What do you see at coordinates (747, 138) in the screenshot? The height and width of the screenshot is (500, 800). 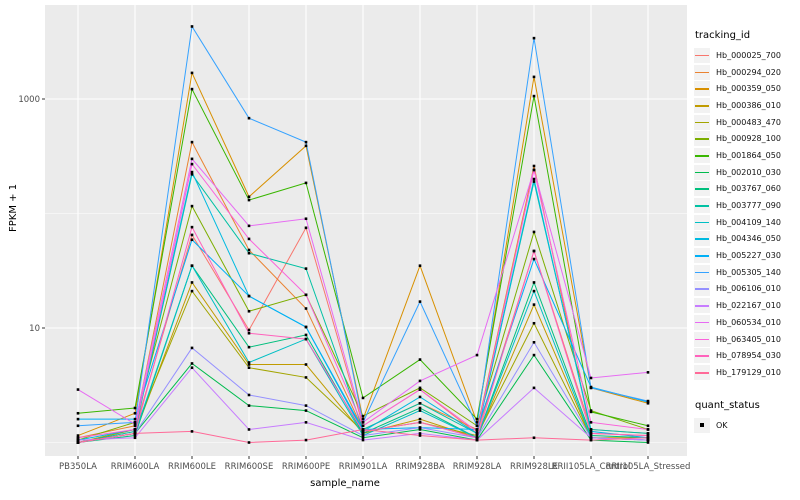 I see `legend-item-Hb_000928_100: Hb_000928_100` at bounding box center [747, 138].